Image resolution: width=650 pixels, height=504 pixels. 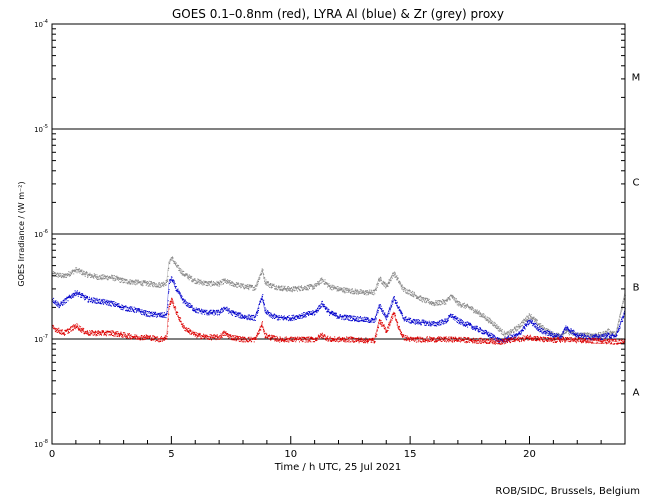 I want to click on y-tick-label-1: 10⁻⁷, so click(x=41, y=339).